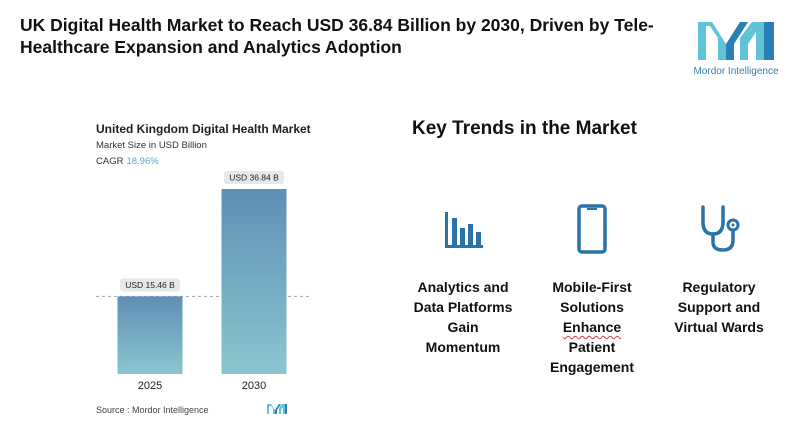  I want to click on trend-analytics-line: Analytics and, so click(463, 287).